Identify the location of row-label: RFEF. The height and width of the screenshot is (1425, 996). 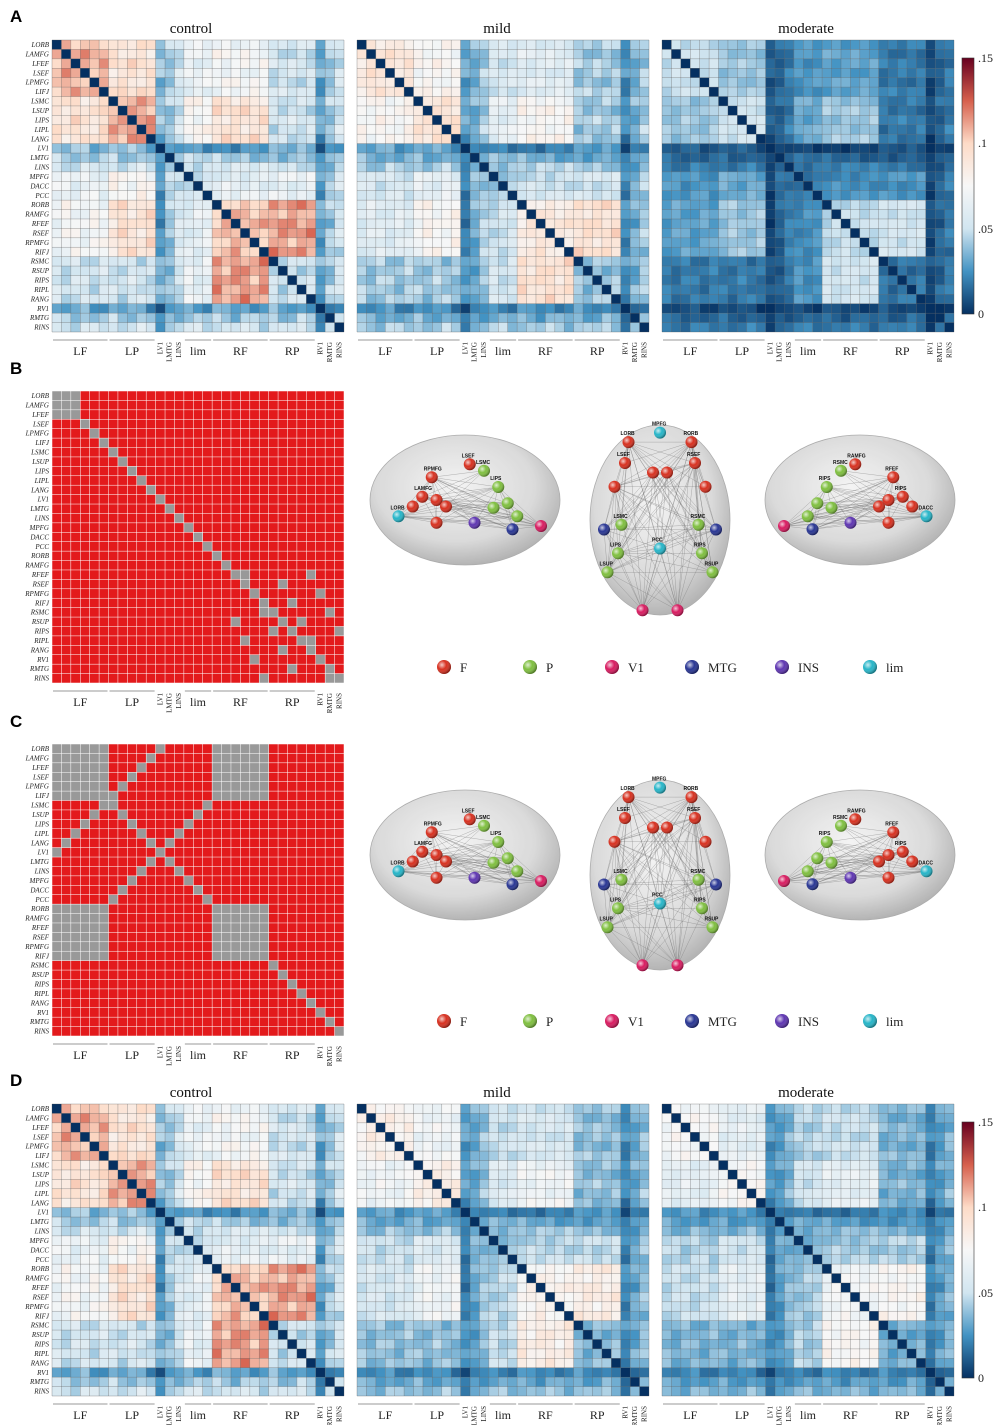
(40, 575).